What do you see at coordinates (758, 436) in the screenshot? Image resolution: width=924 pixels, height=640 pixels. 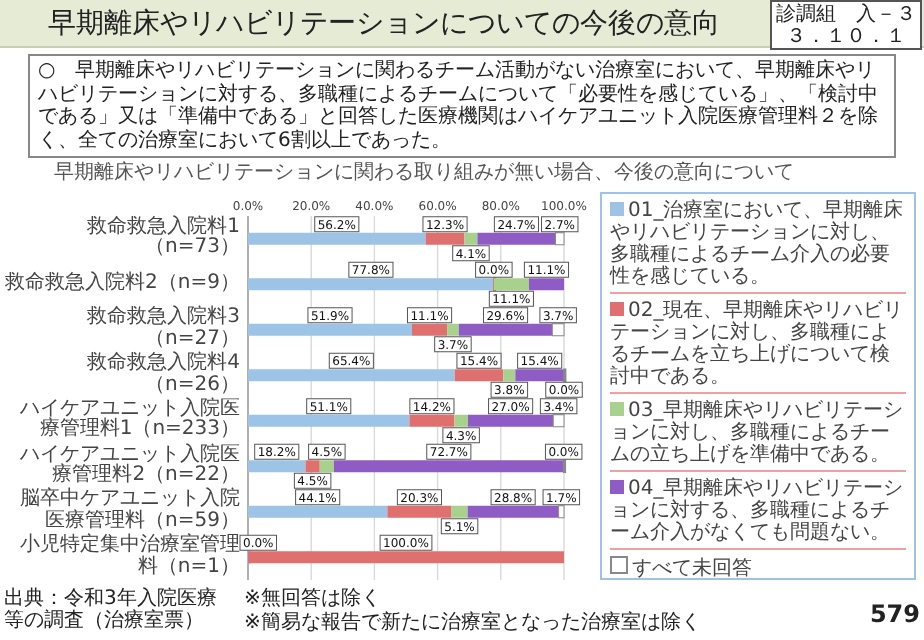 I see `legend-label: 03_早期離床やリハビリテーションに対し、多職種によるチームの立ち上げを準備中である。` at bounding box center [758, 436].